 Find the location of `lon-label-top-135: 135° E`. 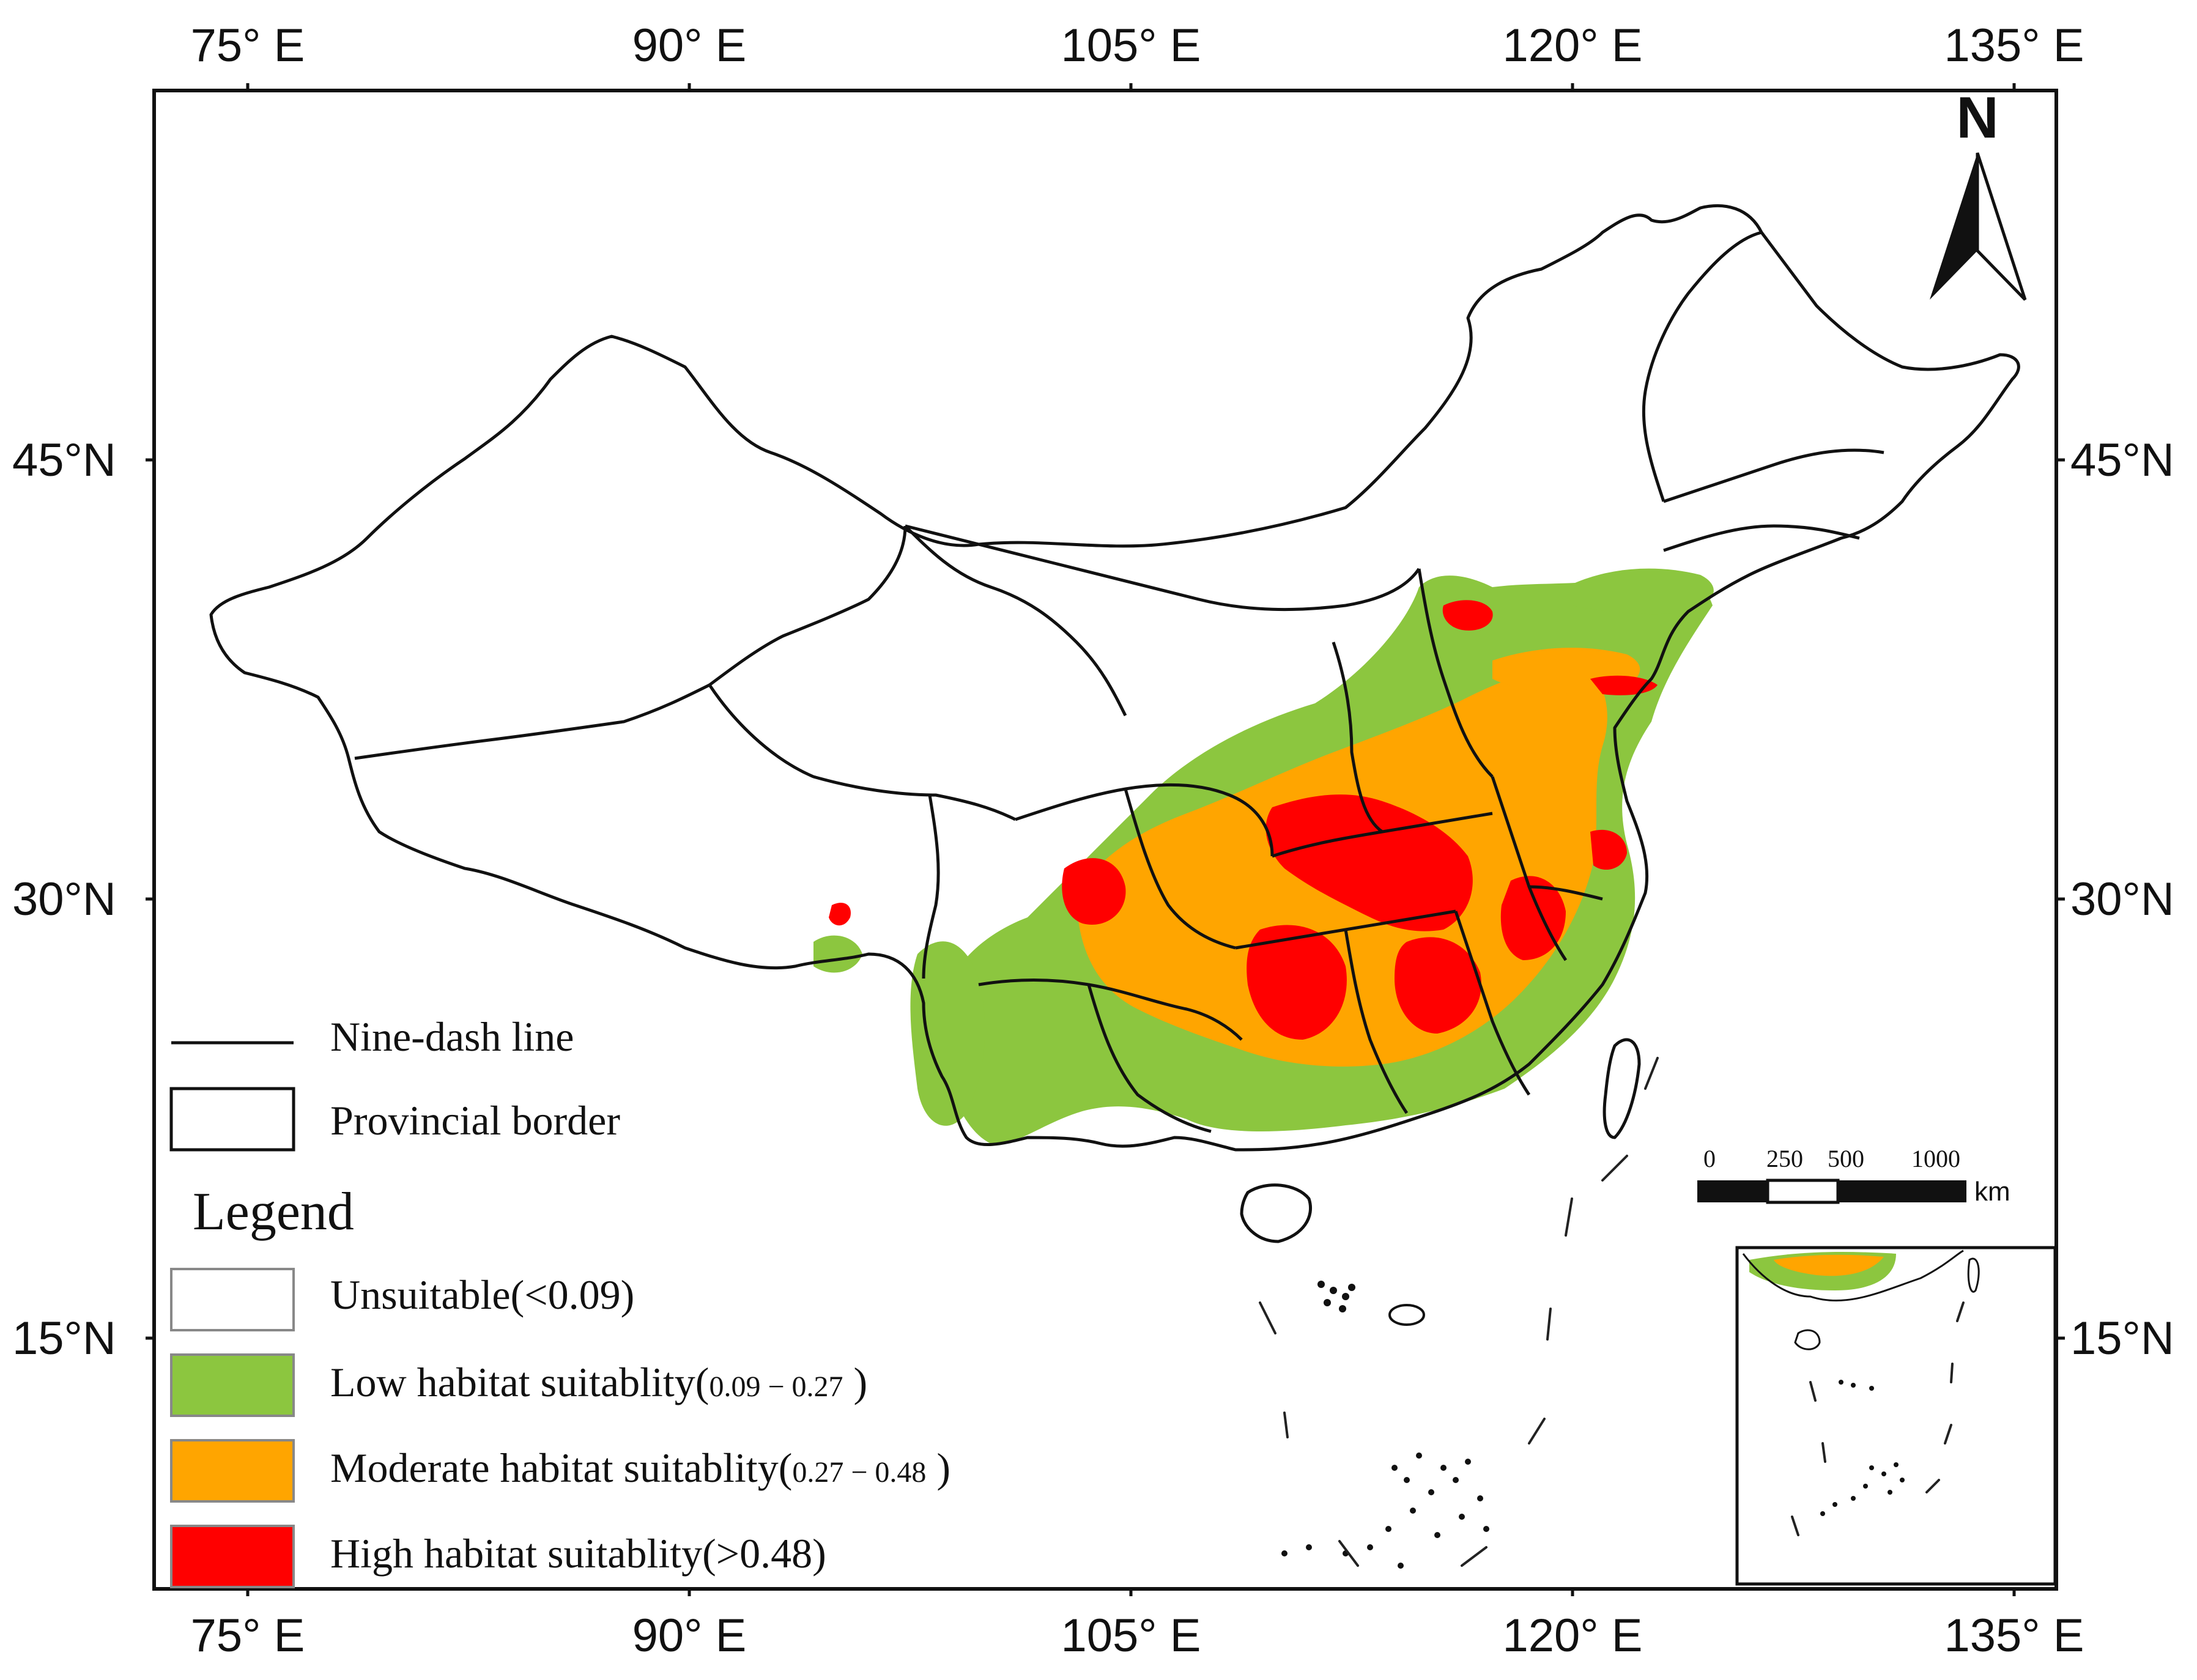

lon-label-top-135: 135° E is located at coordinates (2014, 46).